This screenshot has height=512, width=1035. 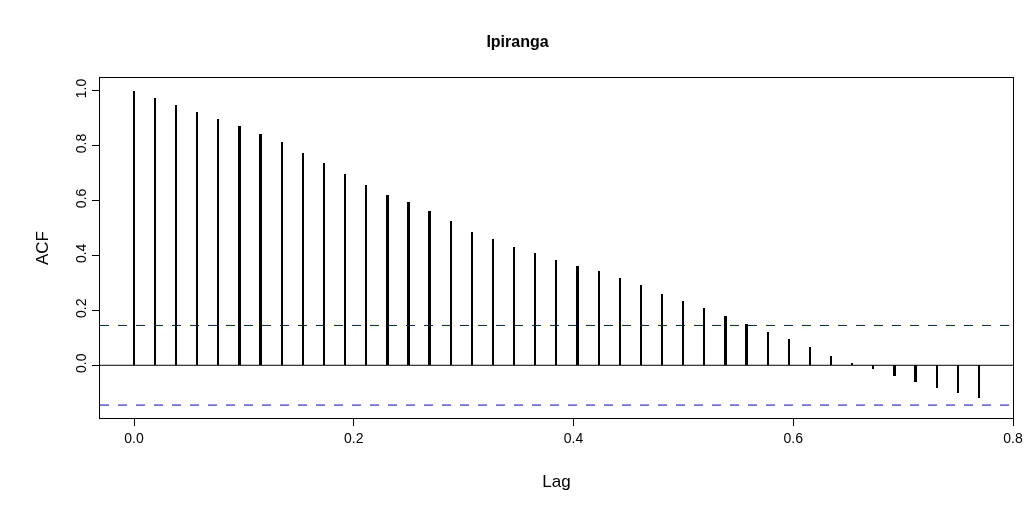 I want to click on x-axis-title: Lag, so click(x=556, y=482).